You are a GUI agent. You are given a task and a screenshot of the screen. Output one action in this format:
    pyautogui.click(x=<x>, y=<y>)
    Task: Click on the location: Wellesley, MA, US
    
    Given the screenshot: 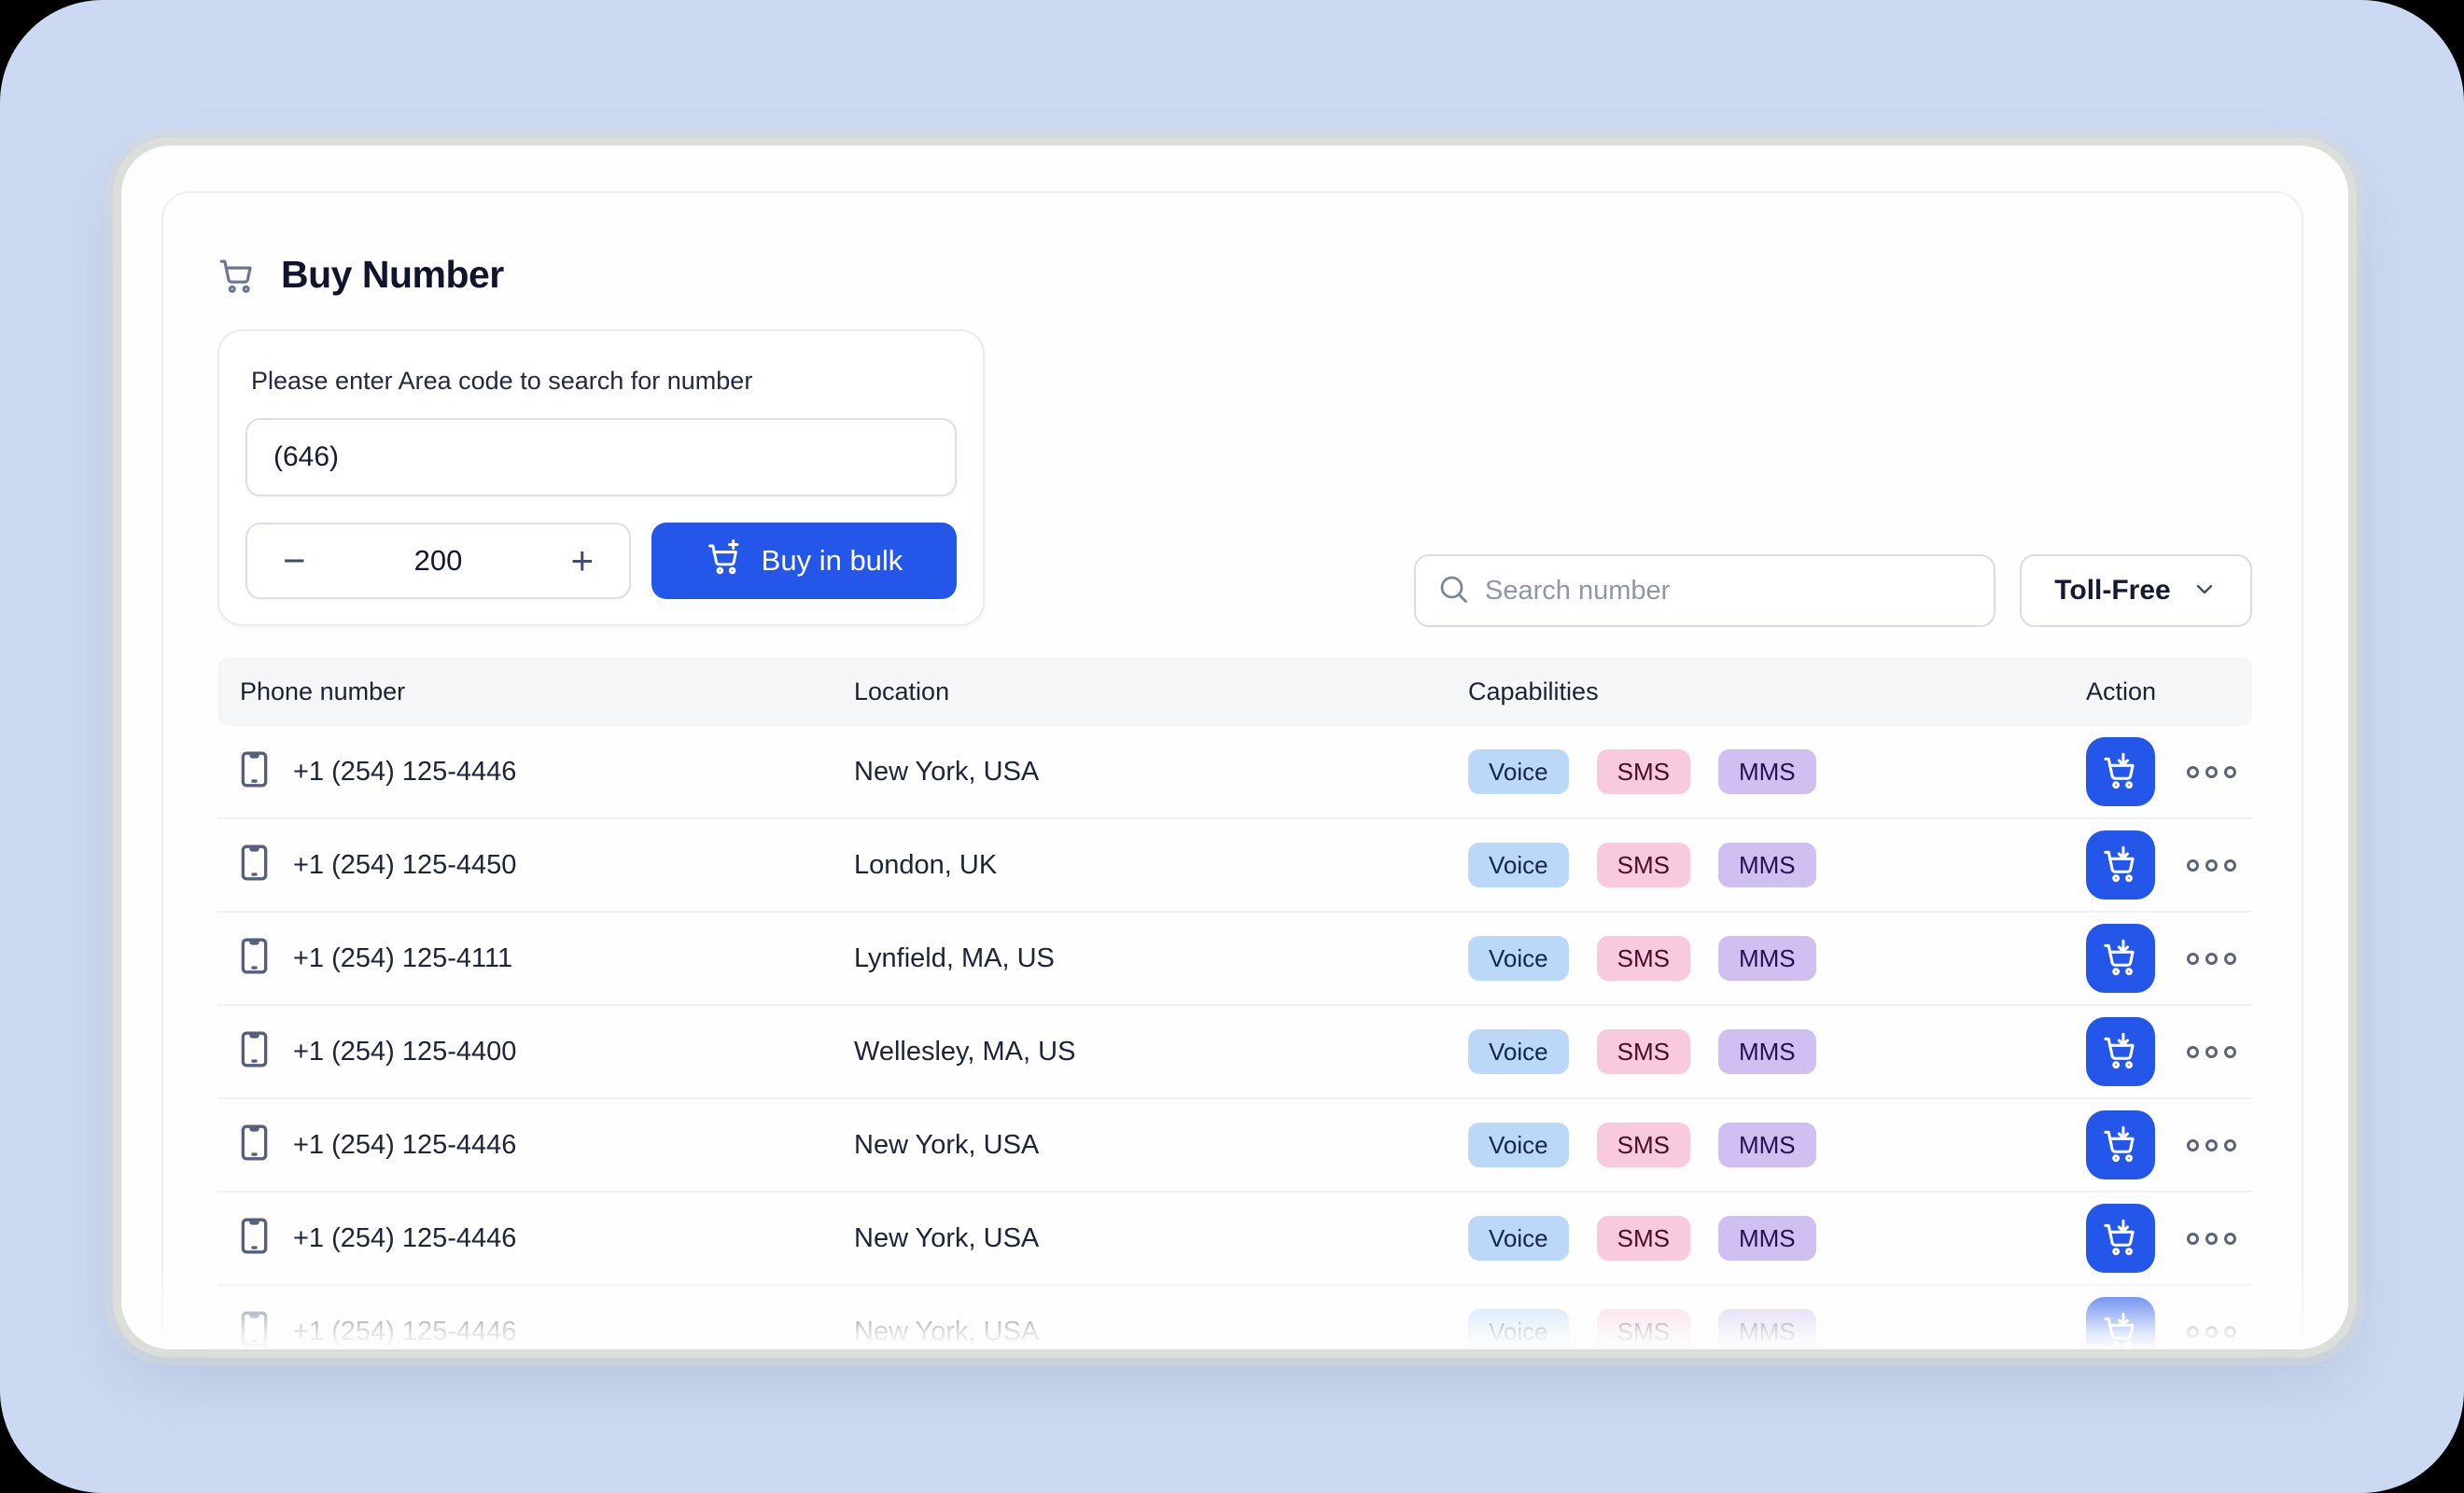 What is the action you would take?
    pyautogui.click(x=965, y=1052)
    